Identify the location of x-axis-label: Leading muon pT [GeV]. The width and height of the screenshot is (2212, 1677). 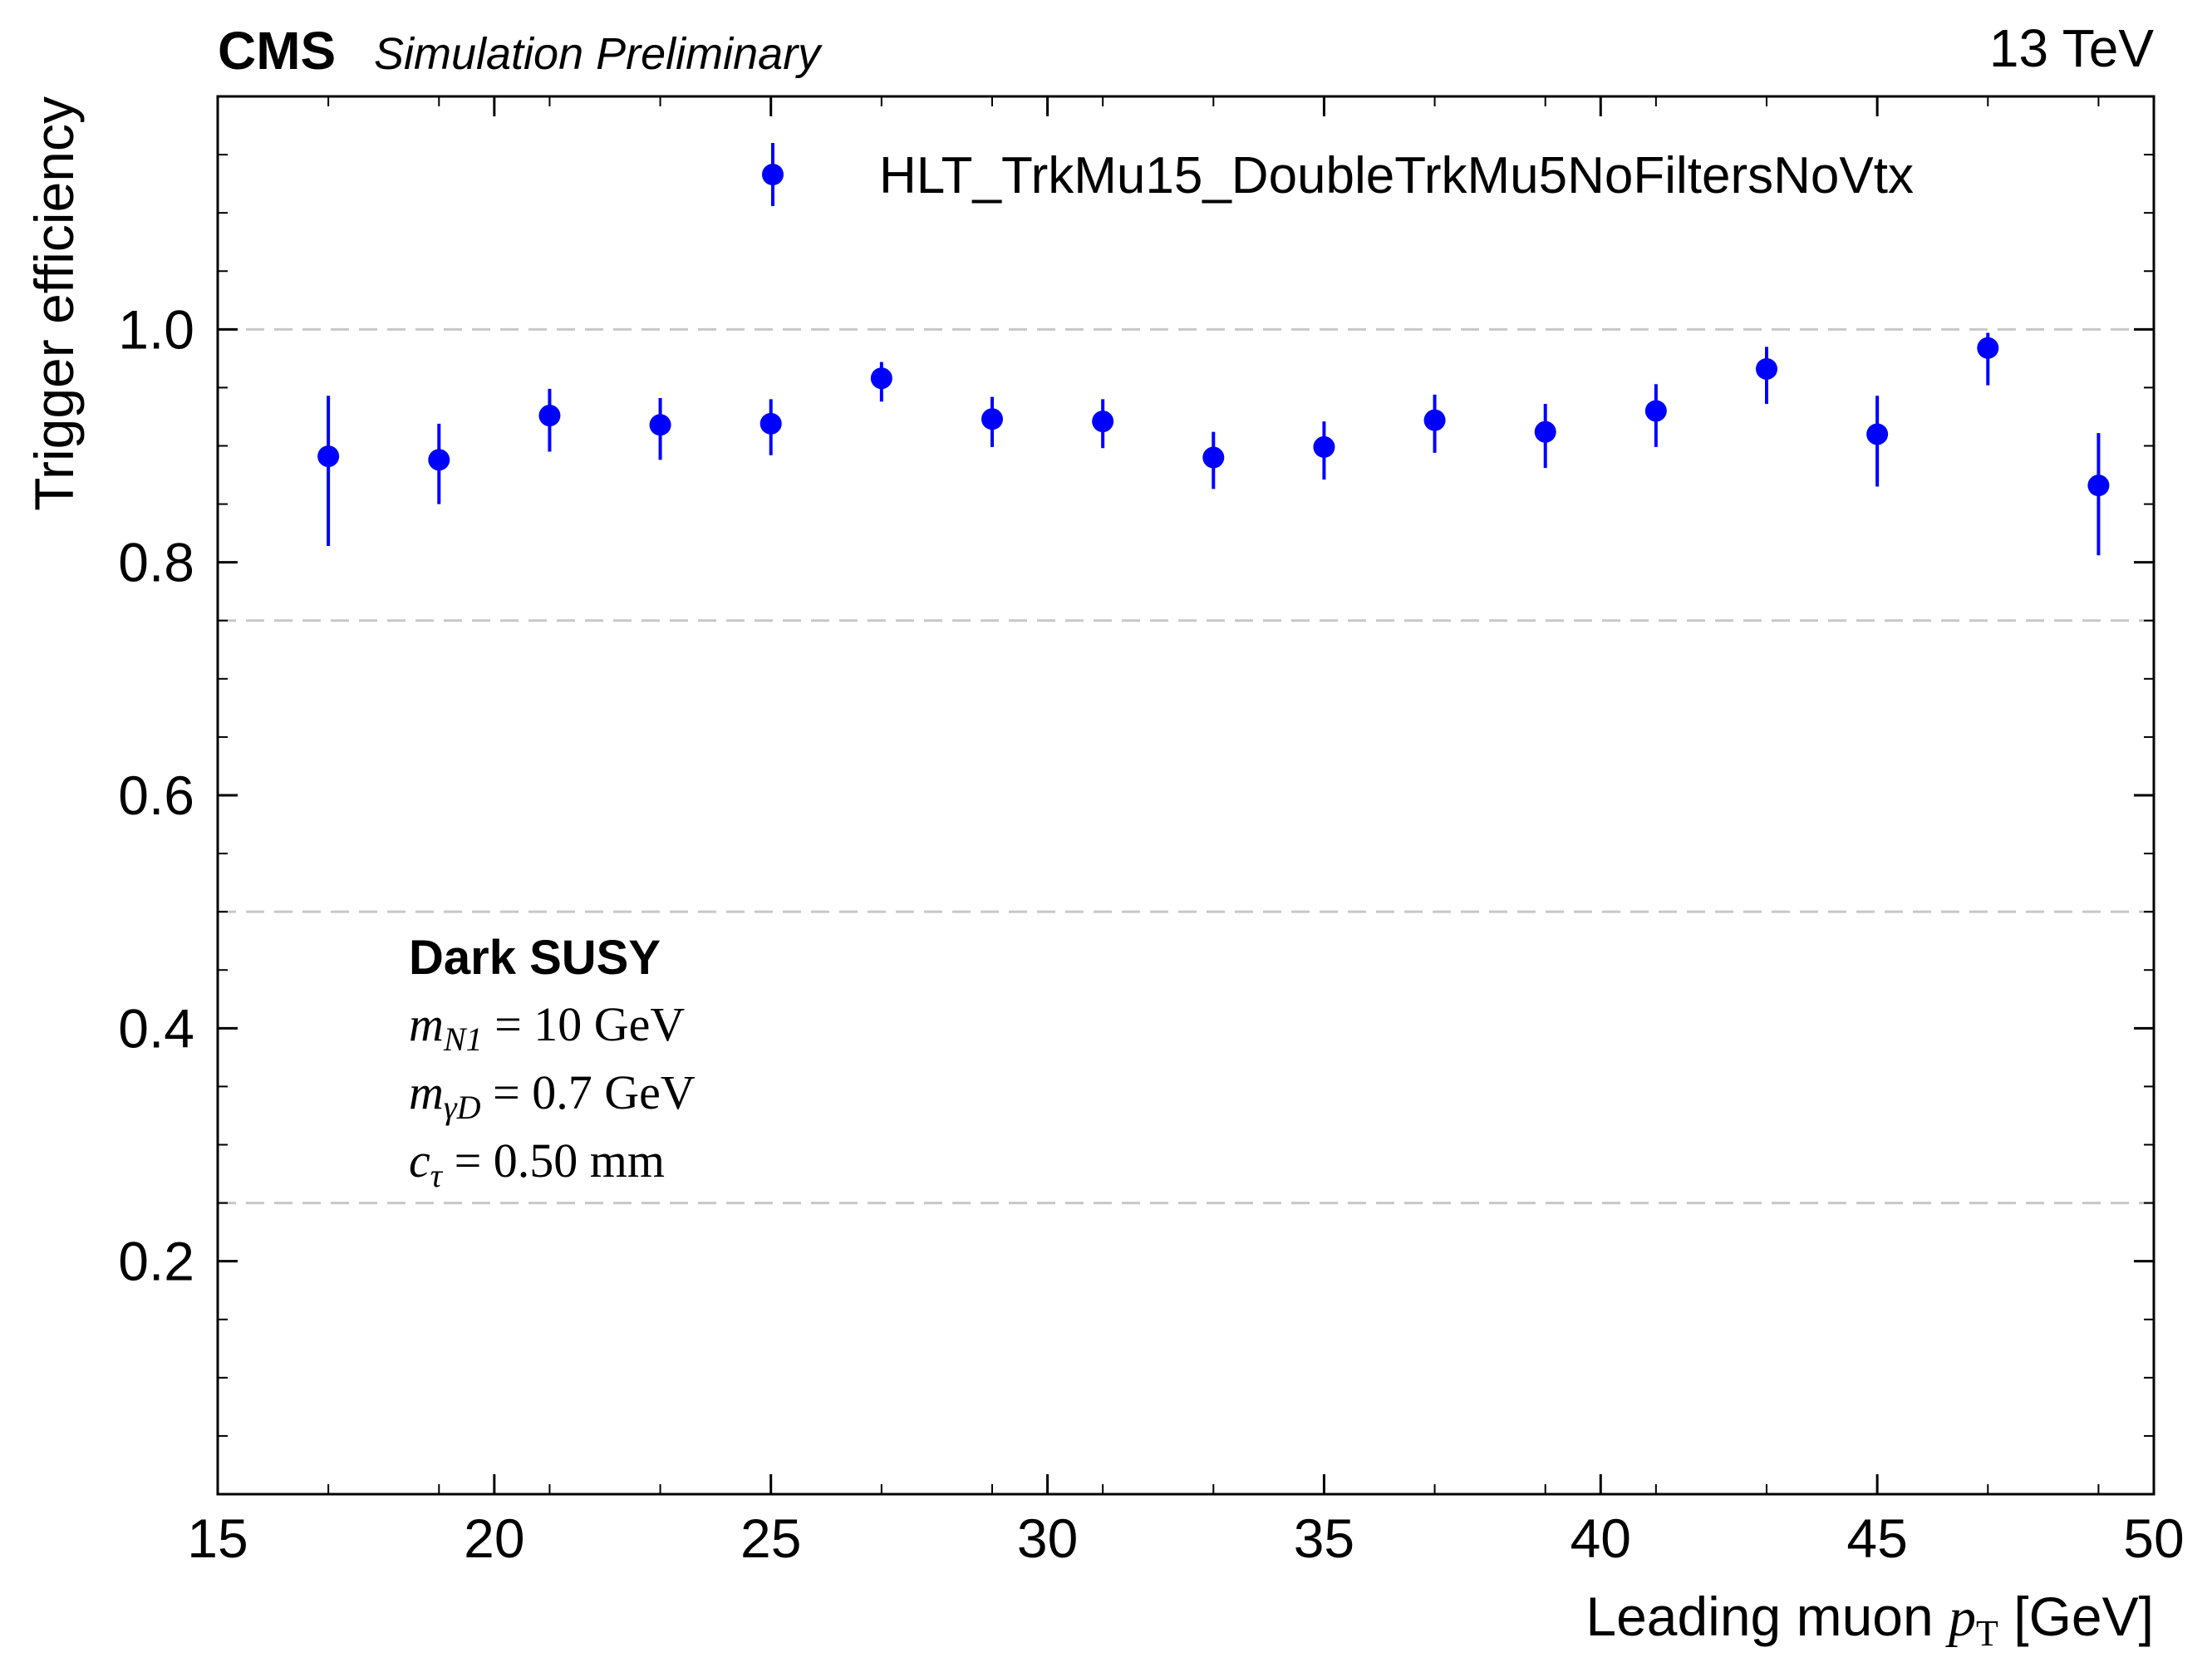
(1870, 1620).